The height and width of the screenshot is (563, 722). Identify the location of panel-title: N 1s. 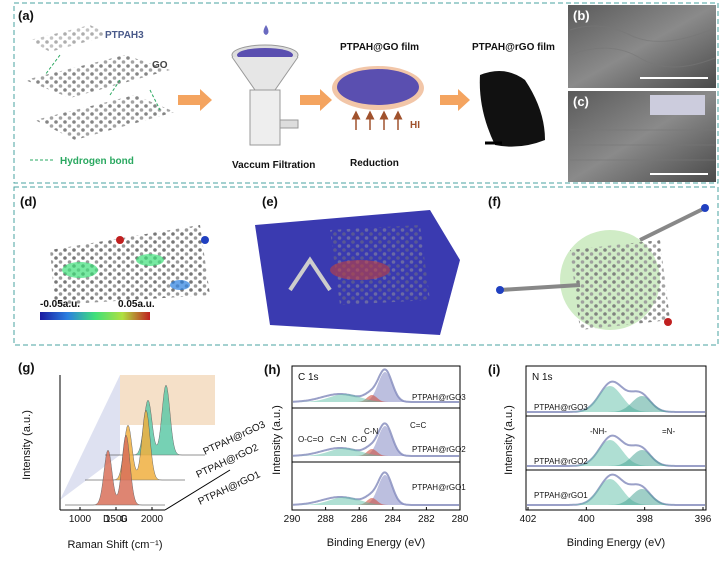
(542, 377).